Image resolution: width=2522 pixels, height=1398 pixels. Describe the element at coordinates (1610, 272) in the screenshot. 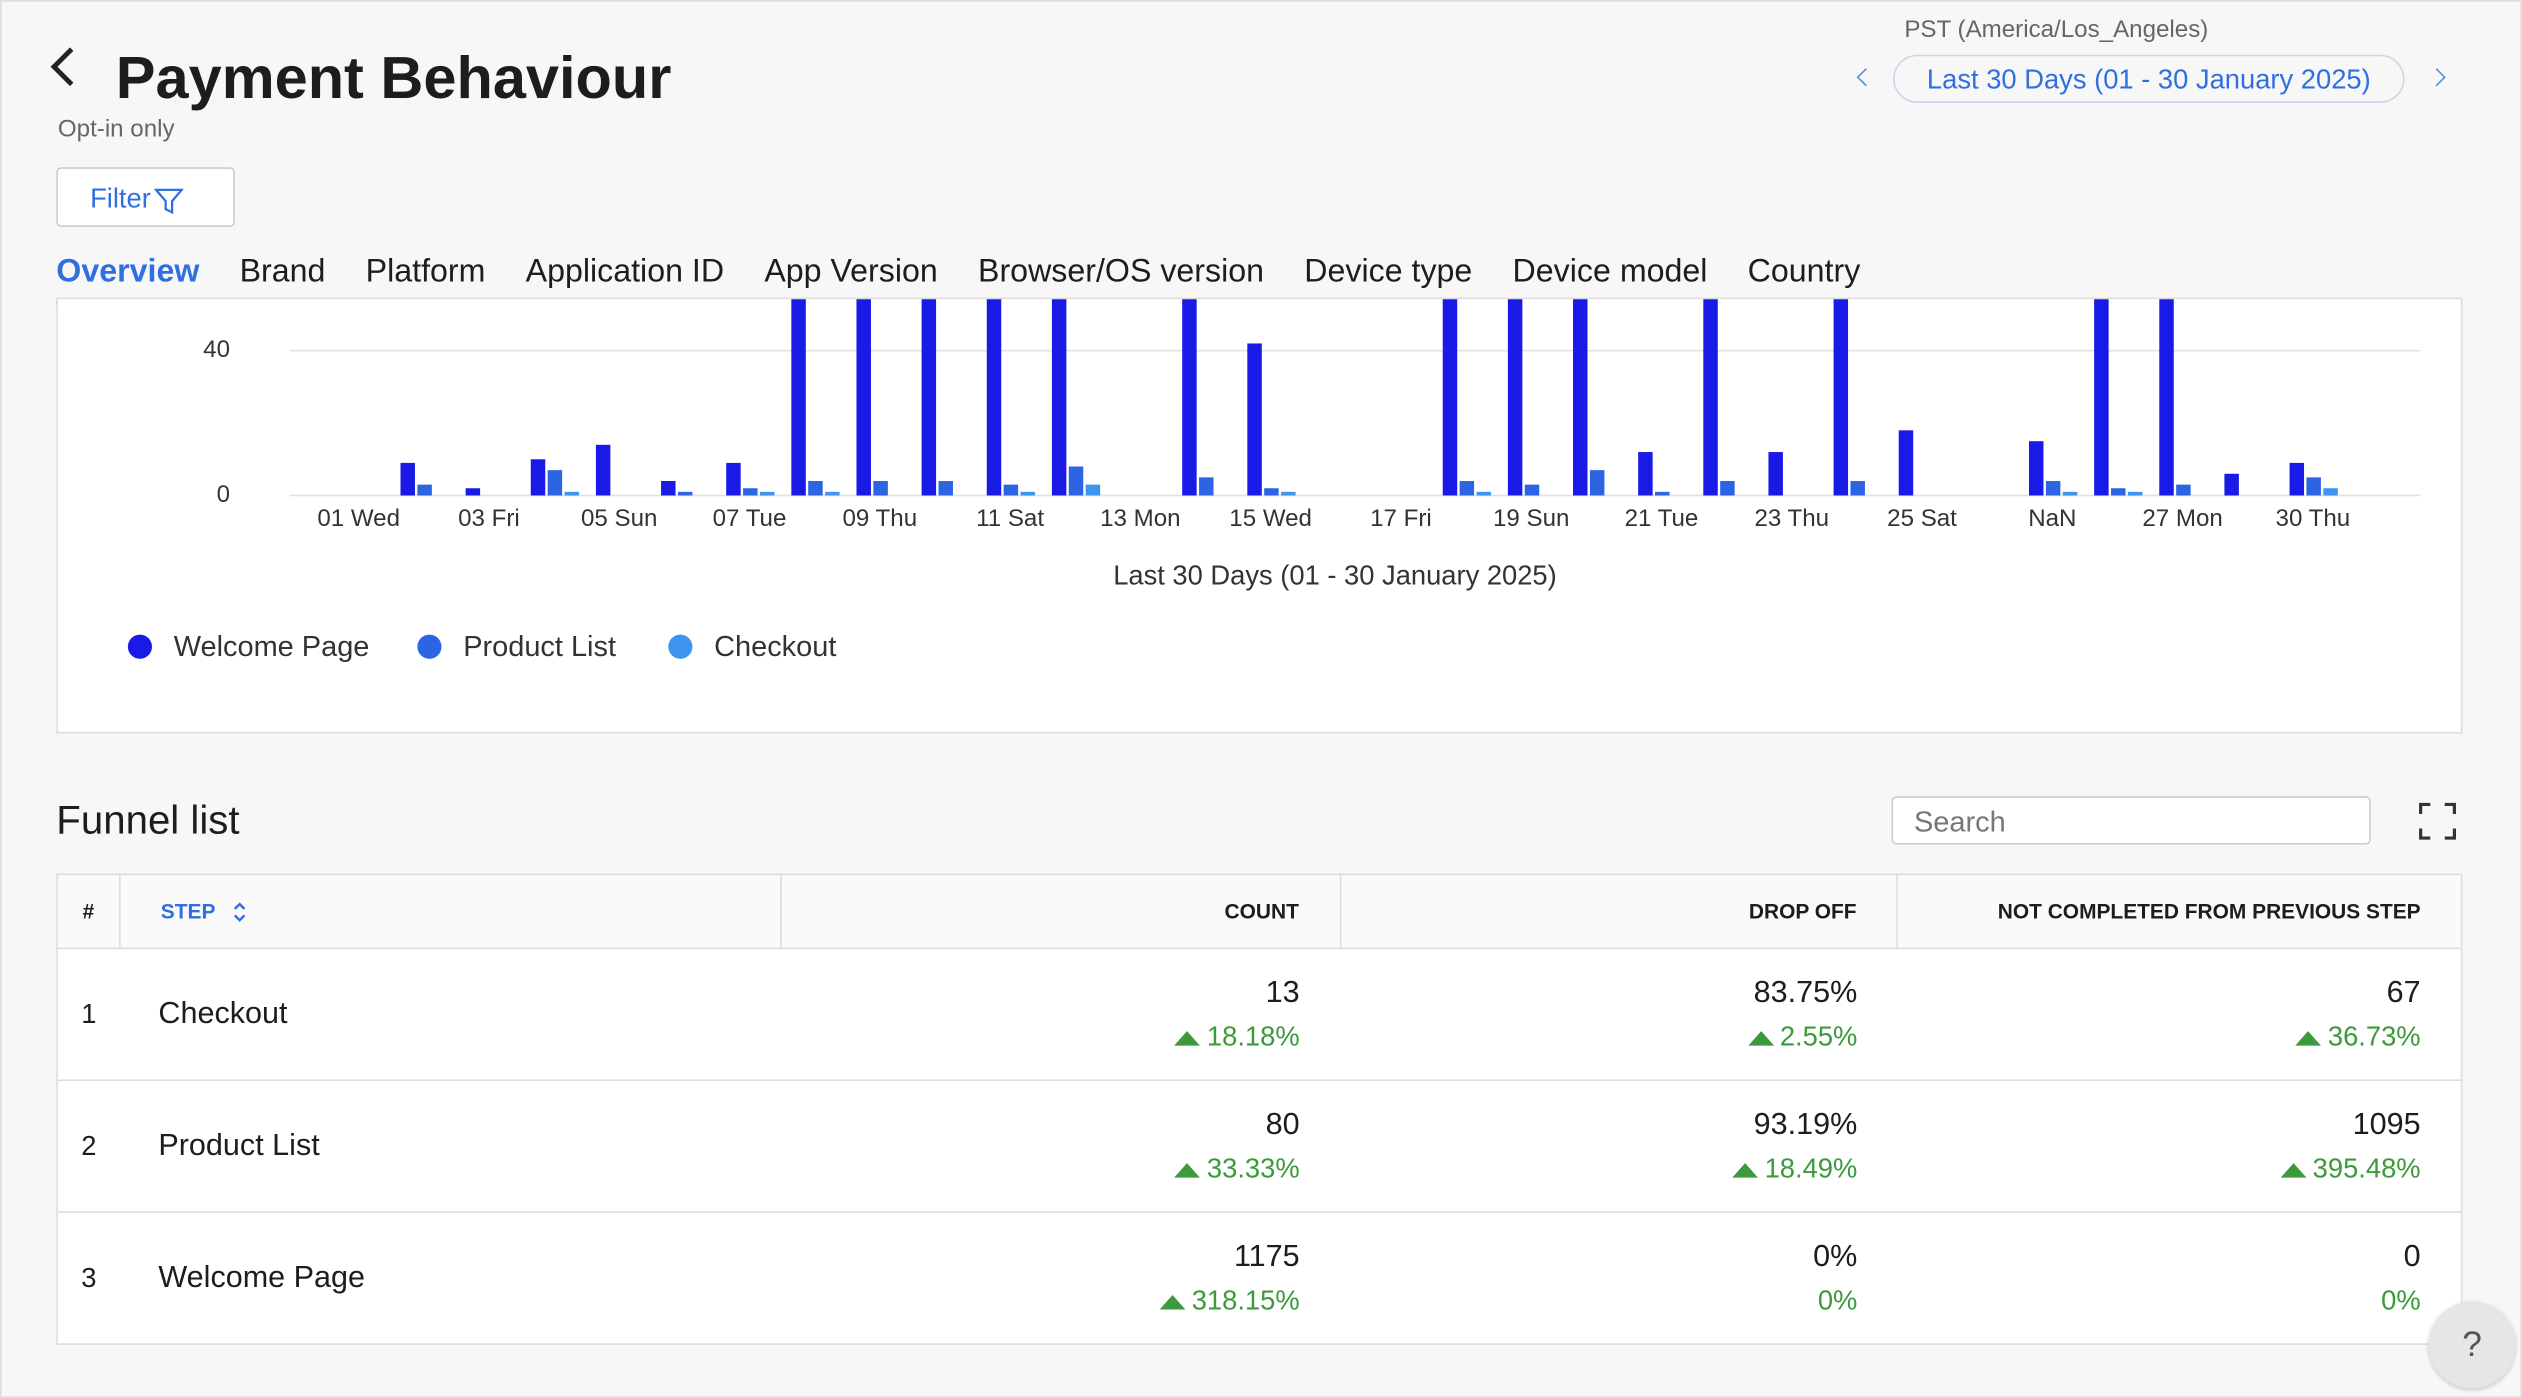

I see `tab: Device model` at that location.